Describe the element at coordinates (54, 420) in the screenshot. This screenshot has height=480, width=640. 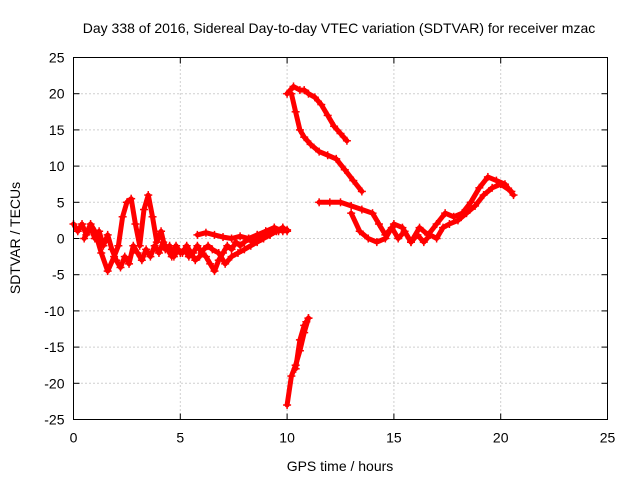
I see `y-tick-label: -25` at that location.